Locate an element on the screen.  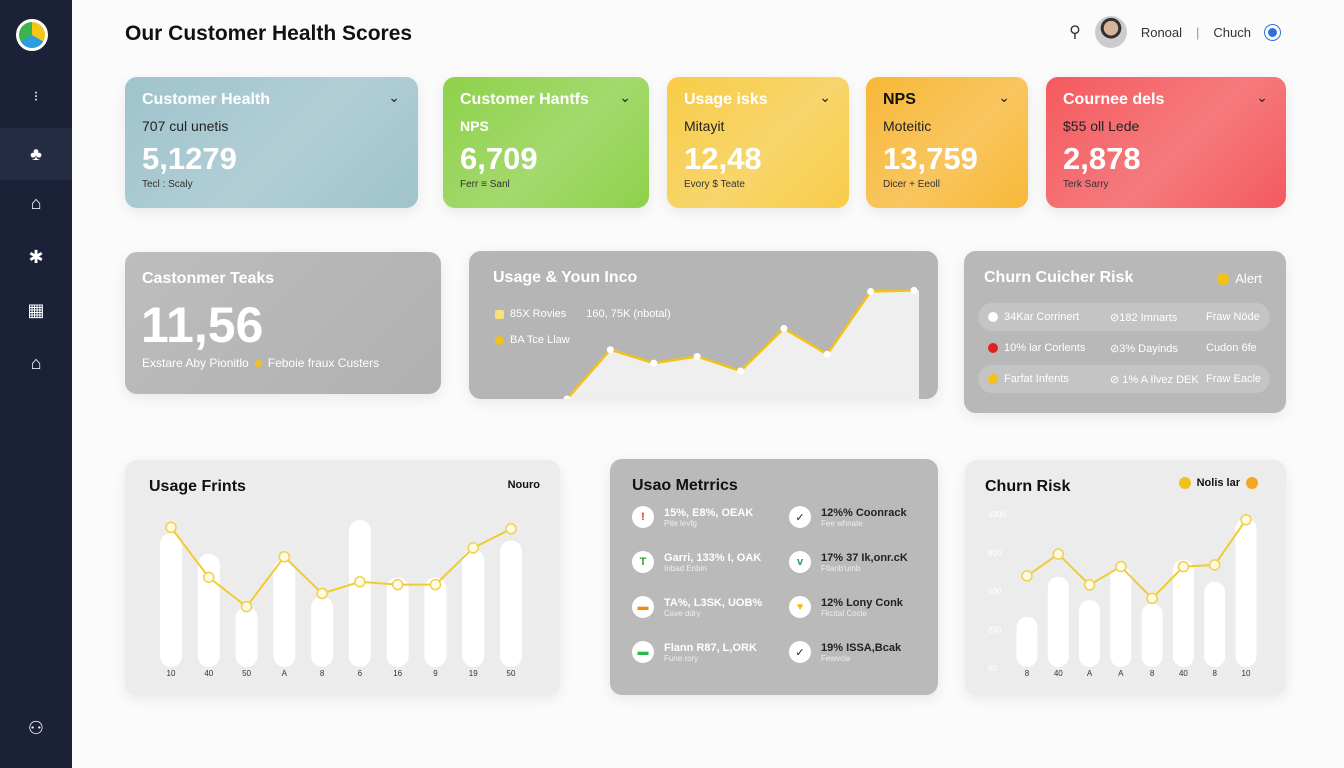
legend-item: BA Tce Llaw is located at coordinates (532, 340).